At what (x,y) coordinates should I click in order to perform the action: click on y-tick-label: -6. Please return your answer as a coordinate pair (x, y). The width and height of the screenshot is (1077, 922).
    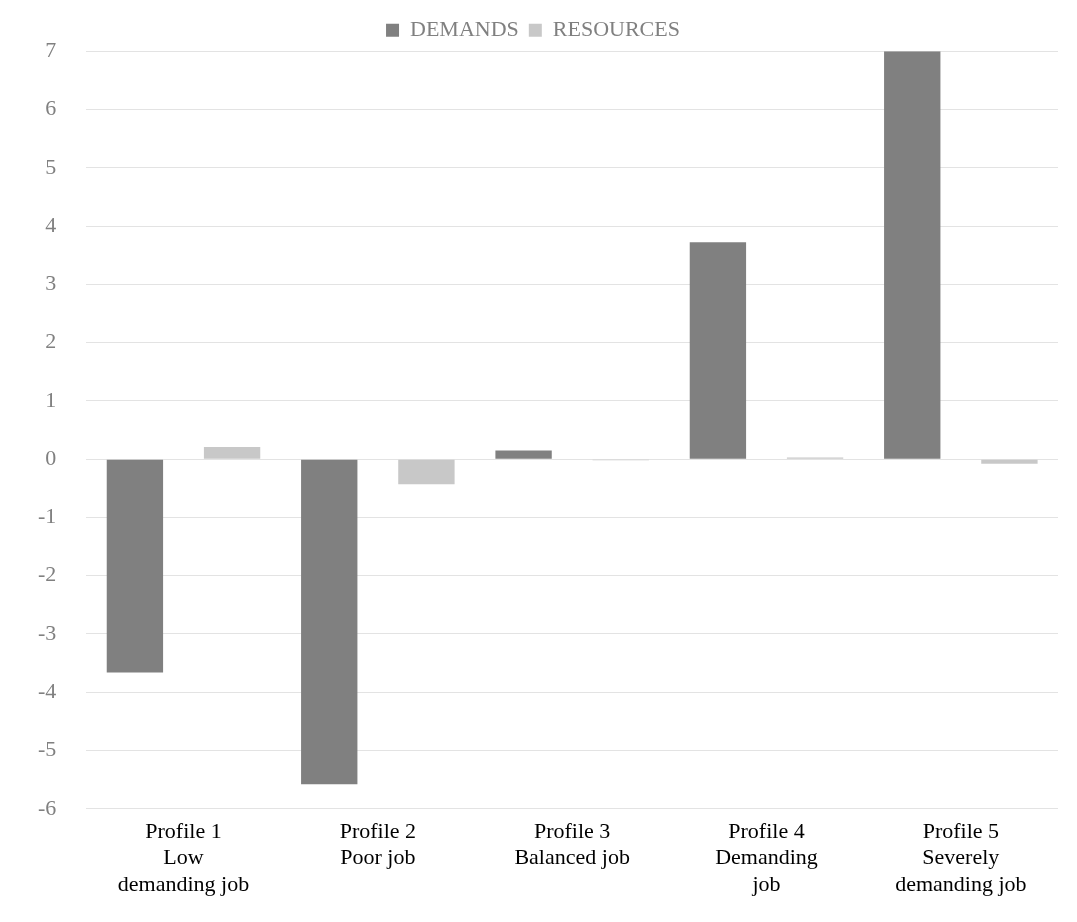
    Looking at the image, I should click on (47, 807).